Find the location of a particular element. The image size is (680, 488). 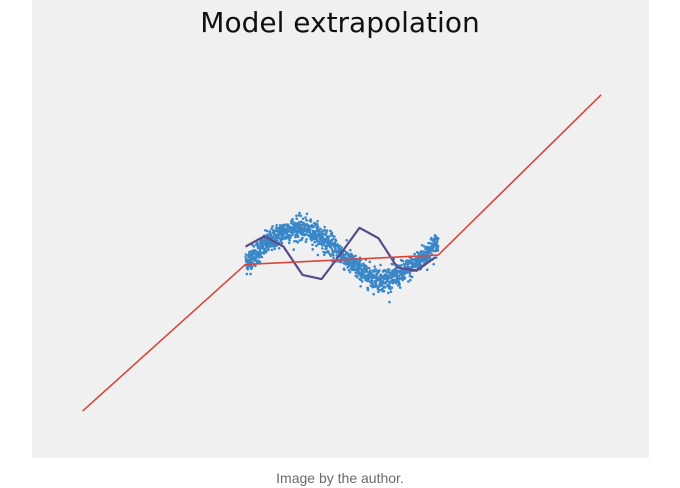

chart-title: Model extrapolation is located at coordinates (339, 22).